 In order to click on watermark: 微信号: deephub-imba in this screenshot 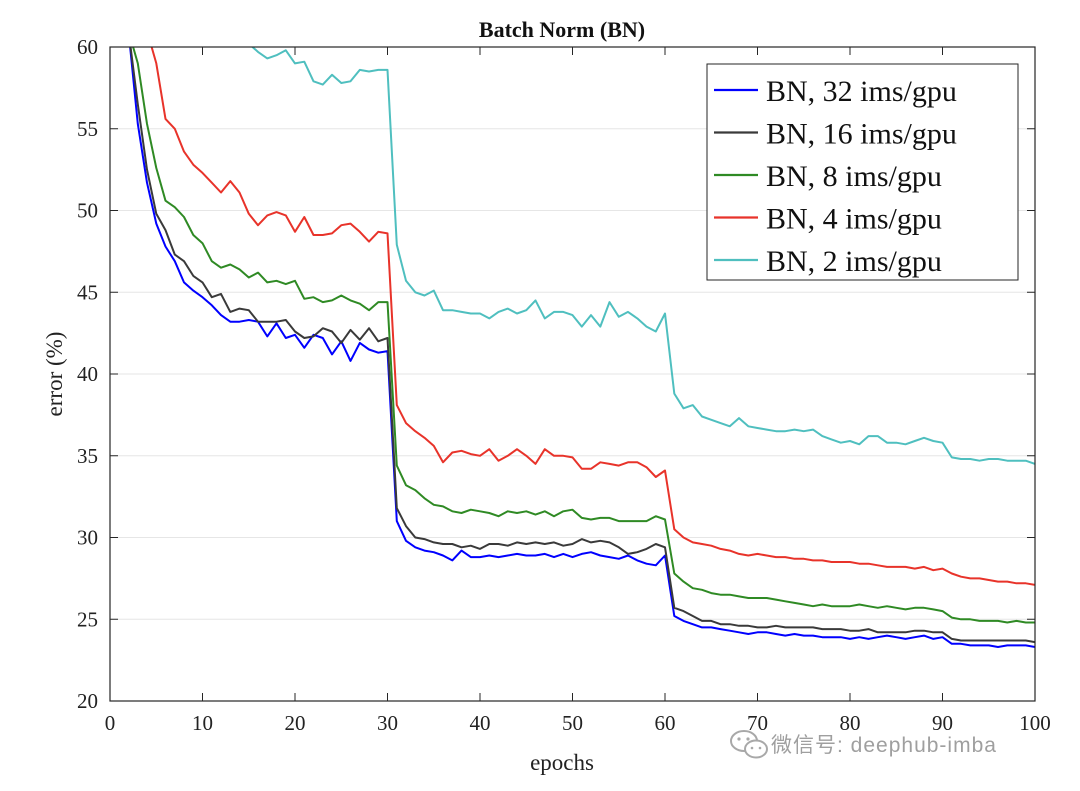, I will do `click(863, 744)`.